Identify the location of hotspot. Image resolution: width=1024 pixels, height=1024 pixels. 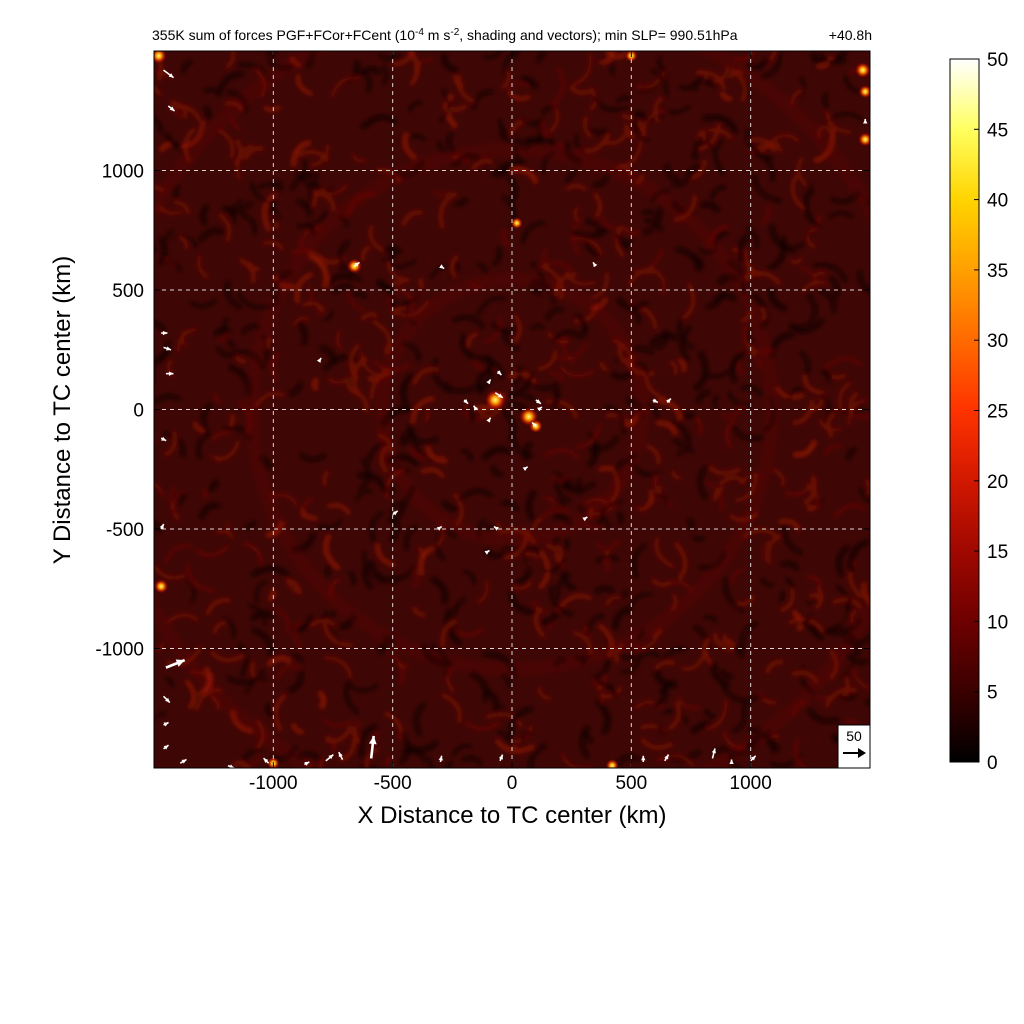
(495, 400).